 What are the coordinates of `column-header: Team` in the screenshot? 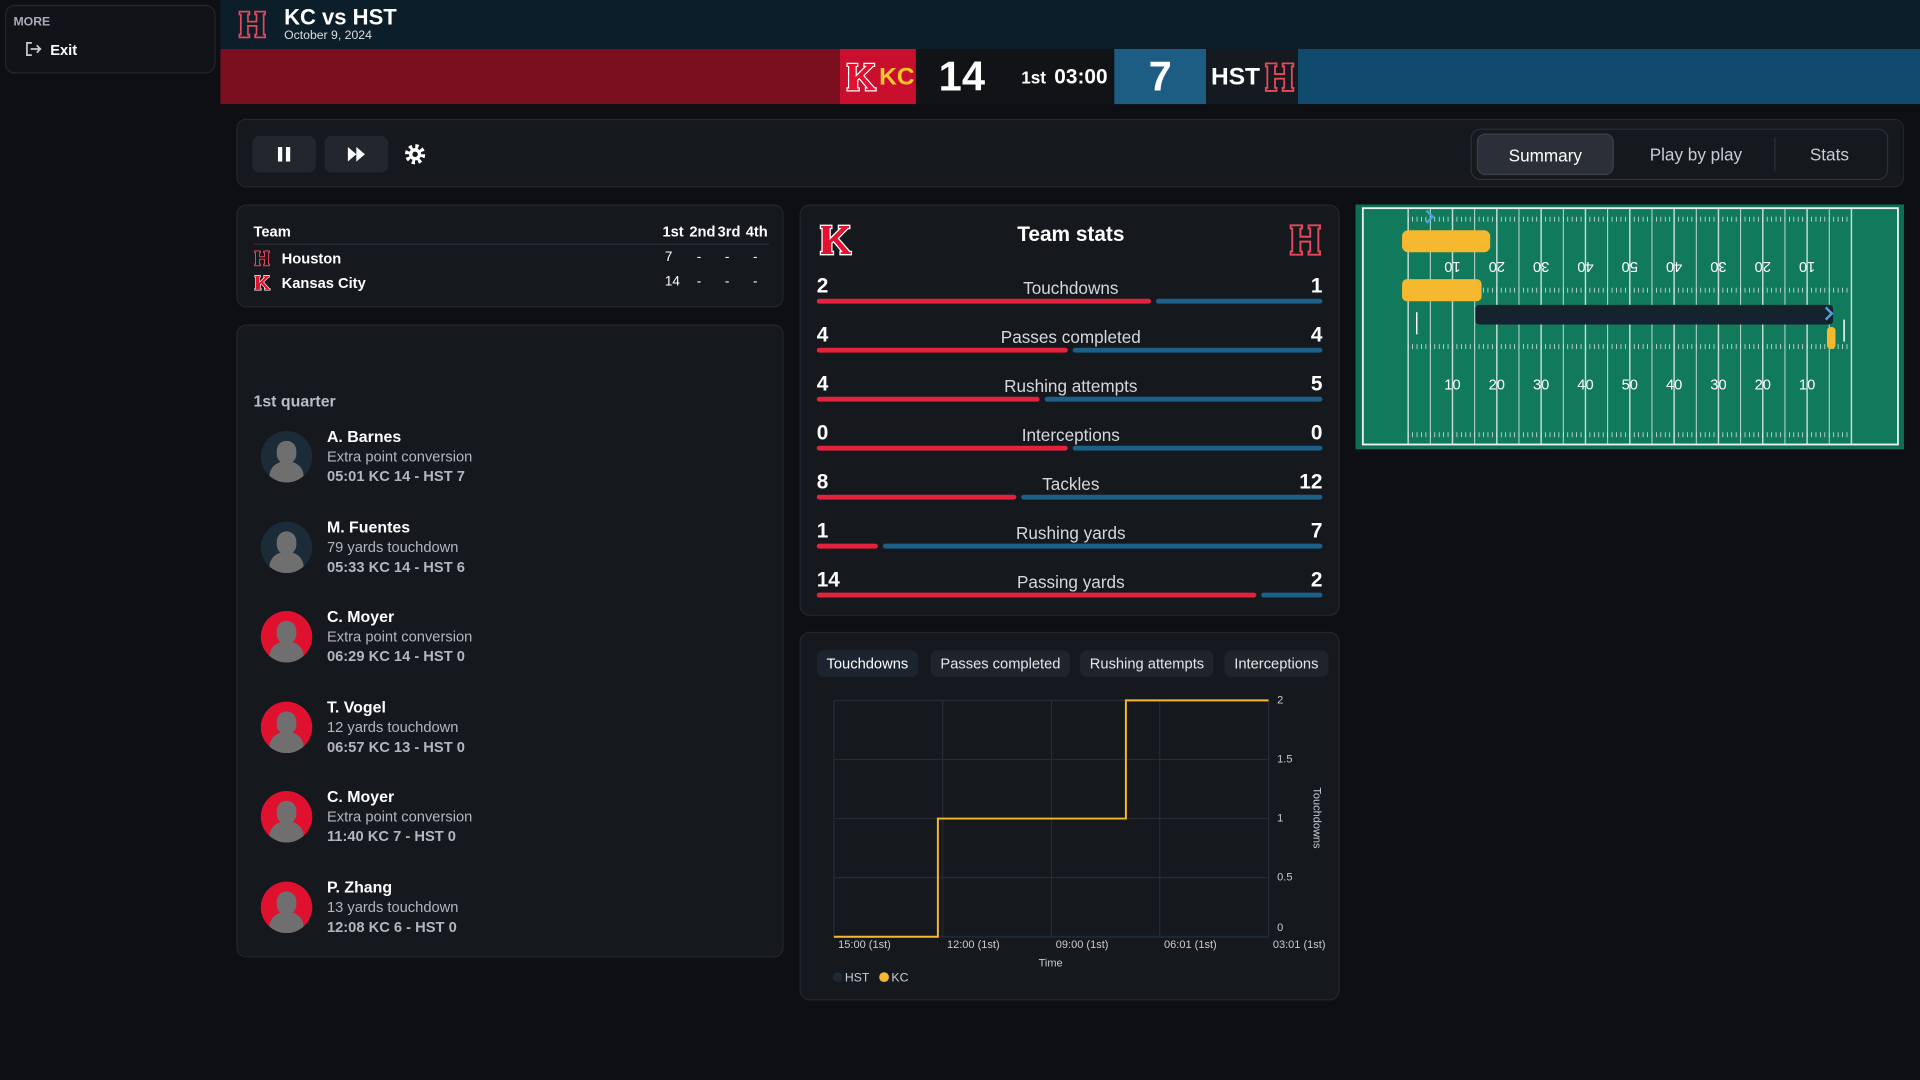 It's located at (272, 231).